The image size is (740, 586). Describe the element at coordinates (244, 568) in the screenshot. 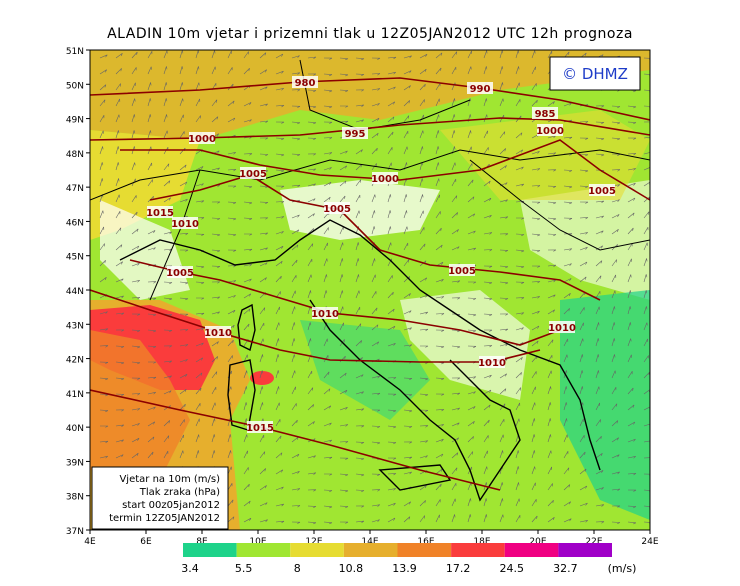

I see `colorbar-label: 5.5` at that location.